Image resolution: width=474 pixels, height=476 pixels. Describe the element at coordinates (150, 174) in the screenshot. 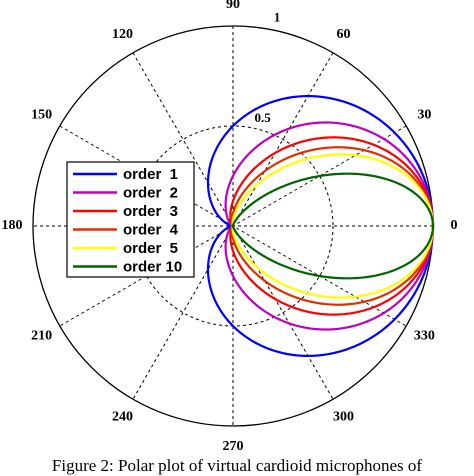

I see `legend-entry-order-1: order 1` at that location.